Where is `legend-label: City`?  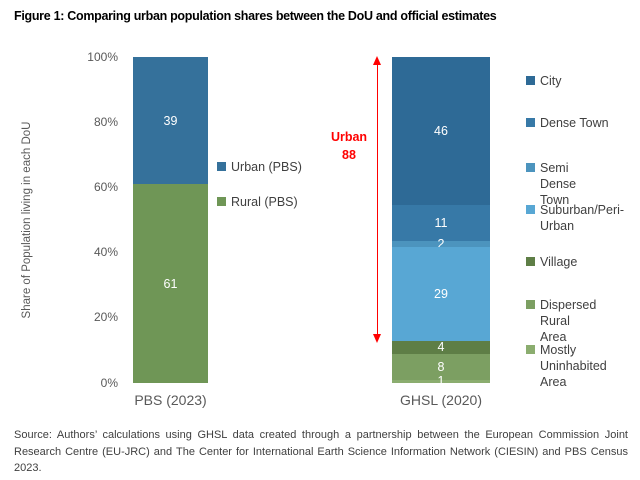 legend-label: City is located at coordinates (551, 81).